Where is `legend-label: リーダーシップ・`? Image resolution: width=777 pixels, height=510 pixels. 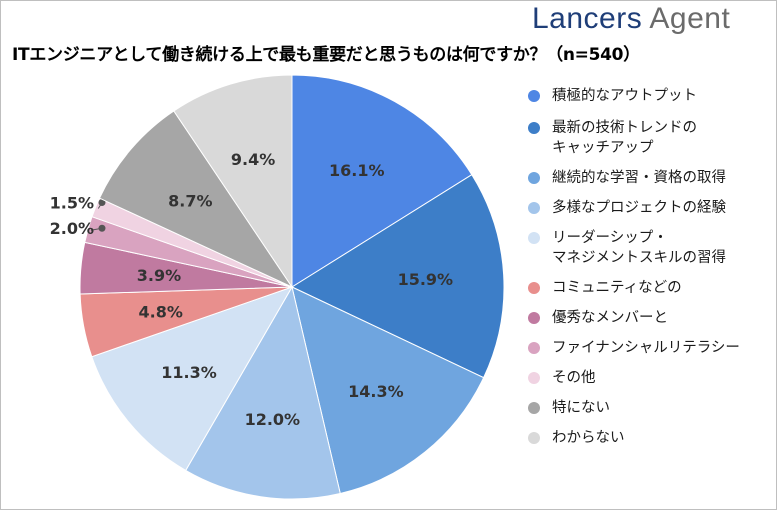 legend-label: リーダーシップ・ is located at coordinates (610, 238).